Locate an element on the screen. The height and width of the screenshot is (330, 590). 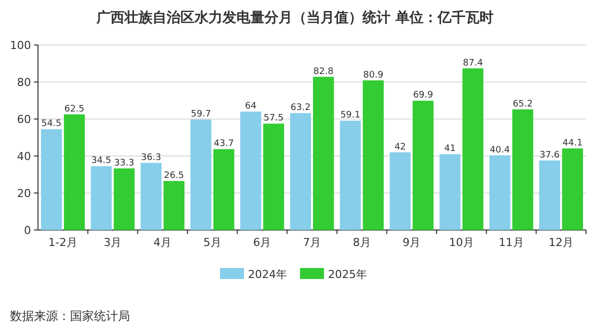
source-note: 数据来源：国家统计局 is located at coordinates (70, 316).